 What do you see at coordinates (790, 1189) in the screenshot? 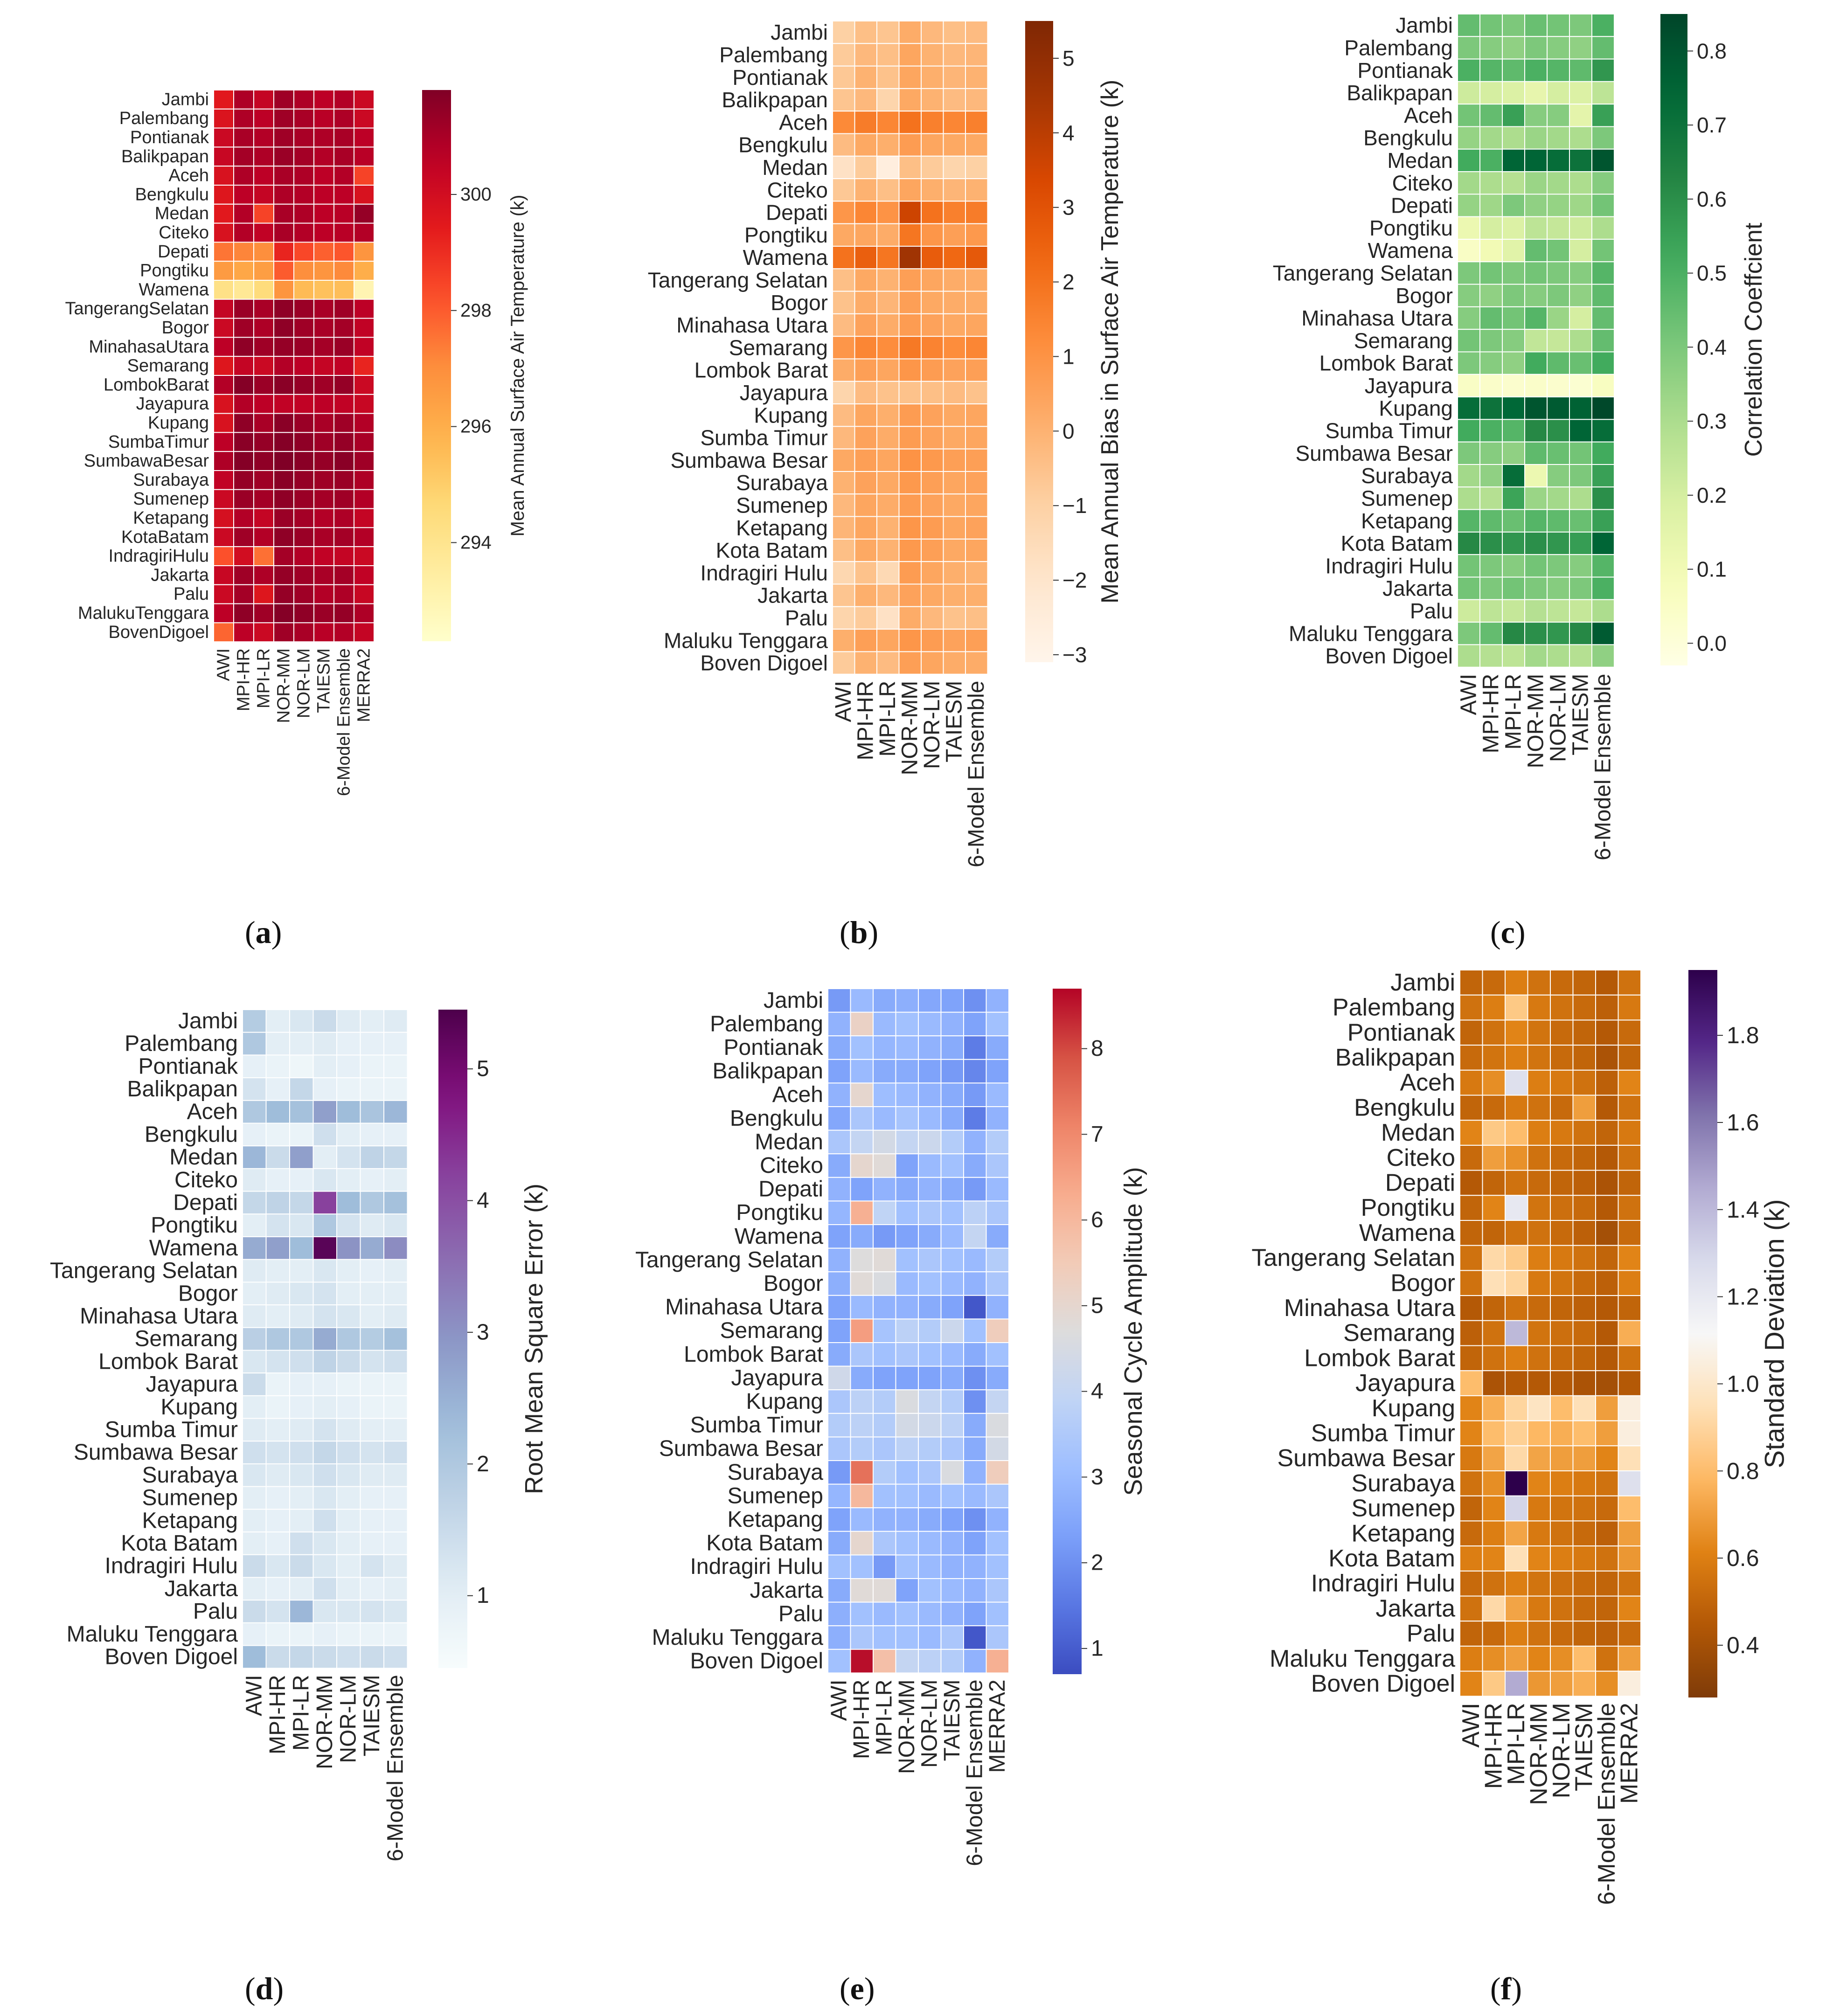
I see `row-label: Depati` at bounding box center [790, 1189].